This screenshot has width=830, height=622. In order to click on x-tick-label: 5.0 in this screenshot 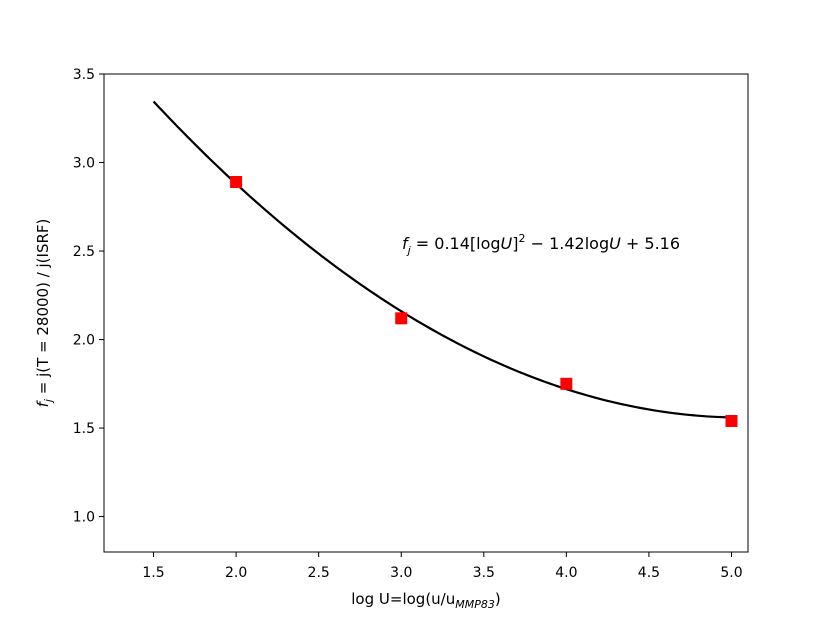, I will do `click(731, 573)`.